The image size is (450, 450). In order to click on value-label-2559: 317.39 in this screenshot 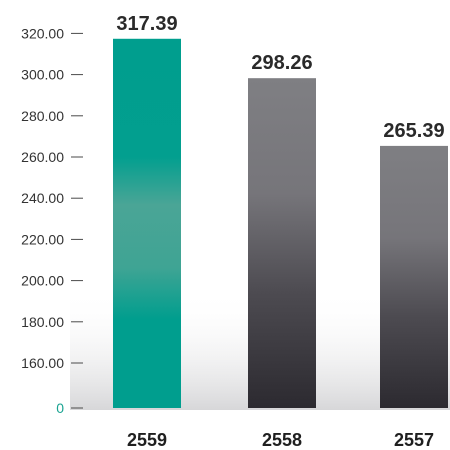, I will do `click(146, 24)`.